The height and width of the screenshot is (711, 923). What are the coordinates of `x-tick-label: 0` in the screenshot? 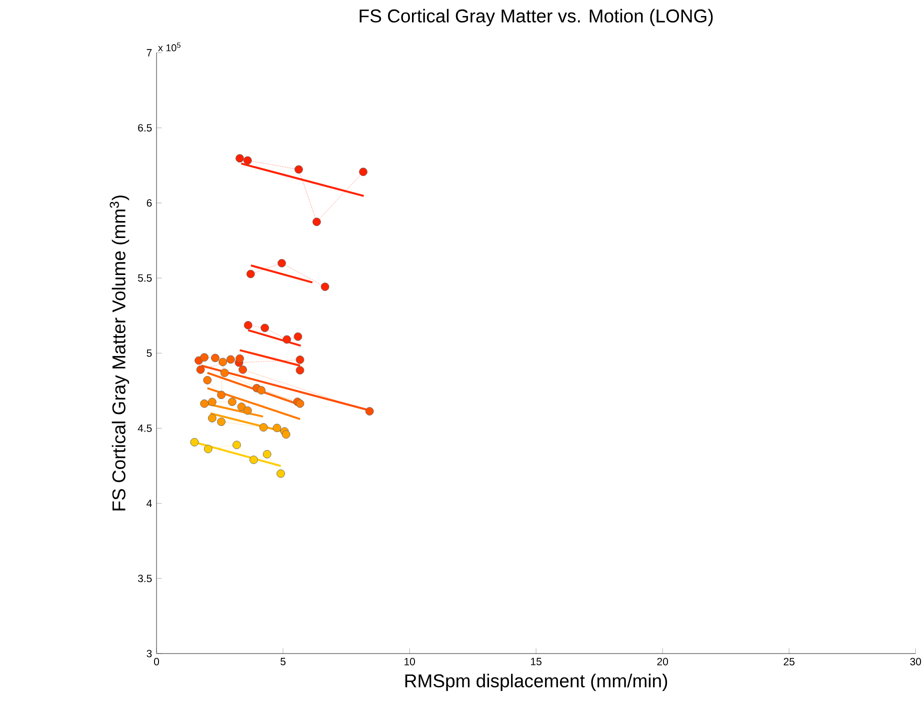 It's located at (157, 662).